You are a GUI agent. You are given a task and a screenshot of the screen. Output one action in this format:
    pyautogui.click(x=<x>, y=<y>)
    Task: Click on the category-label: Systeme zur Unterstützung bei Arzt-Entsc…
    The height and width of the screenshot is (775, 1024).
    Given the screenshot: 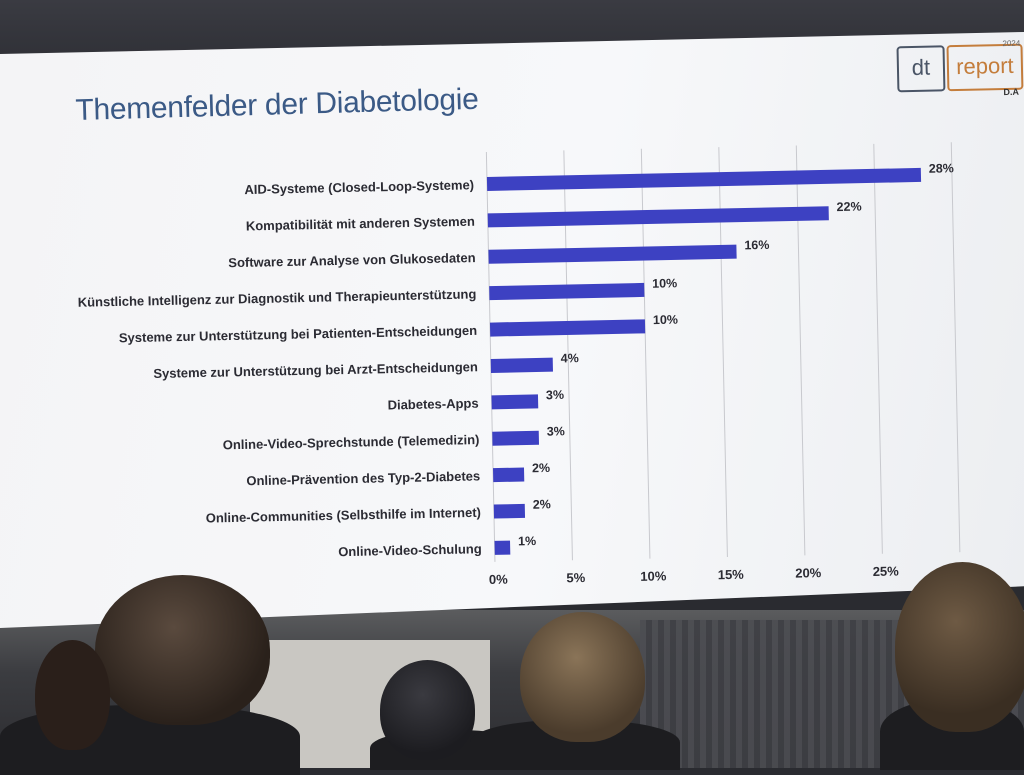 What is the action you would take?
    pyautogui.click(x=315, y=370)
    